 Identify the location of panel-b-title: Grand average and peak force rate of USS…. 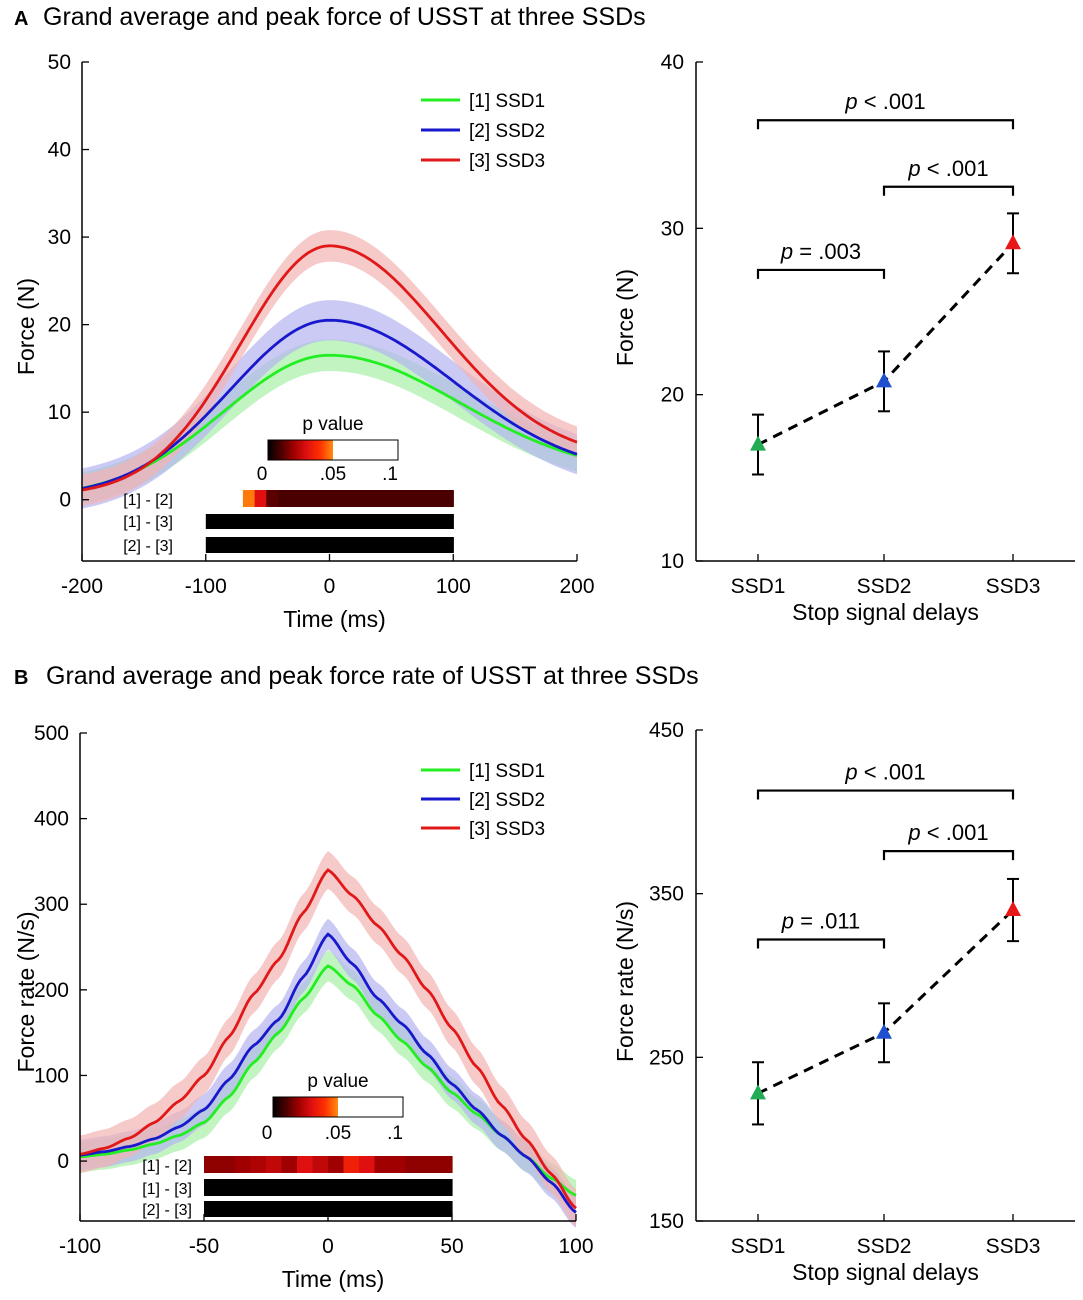
(372, 676).